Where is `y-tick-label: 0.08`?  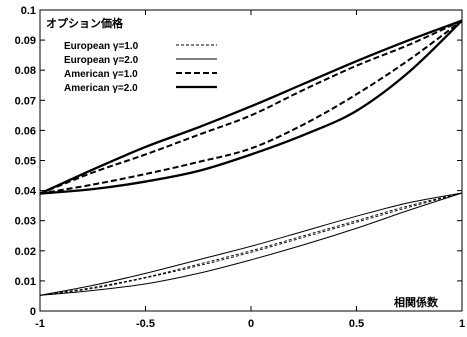
y-tick-label: 0.08 is located at coordinates (25, 71).